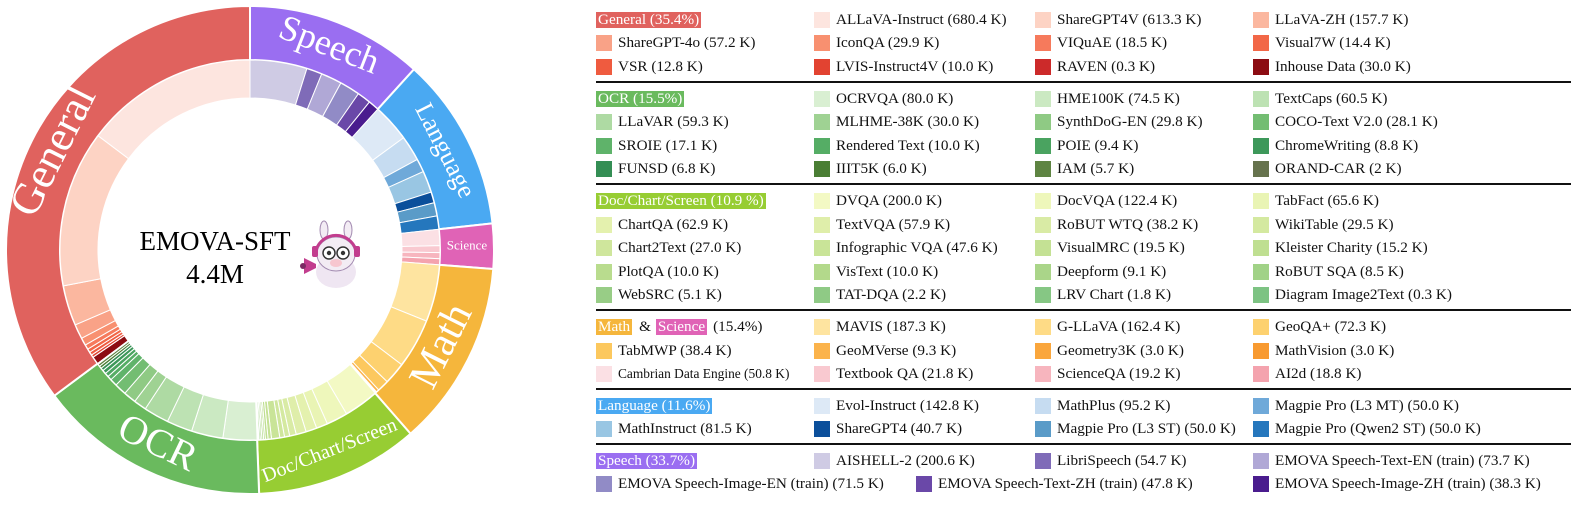 The image size is (1578, 508). I want to click on legend-label: Diagram Image2Text (0.3 K), so click(1363, 295).